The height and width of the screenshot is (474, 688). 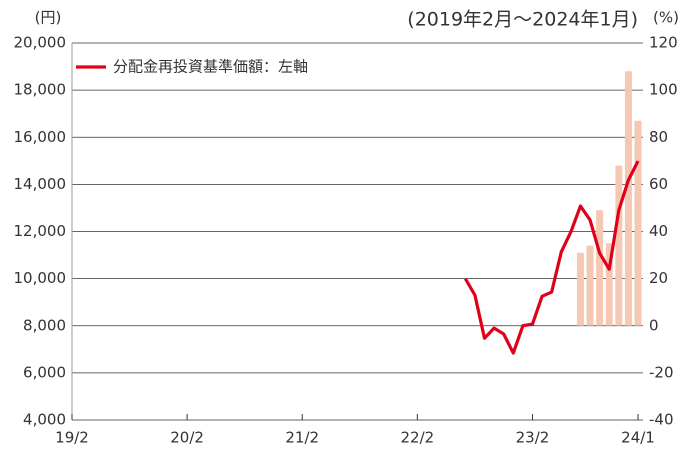 What do you see at coordinates (72, 438) in the screenshot?
I see `x-tick-label: 19/2` at bounding box center [72, 438].